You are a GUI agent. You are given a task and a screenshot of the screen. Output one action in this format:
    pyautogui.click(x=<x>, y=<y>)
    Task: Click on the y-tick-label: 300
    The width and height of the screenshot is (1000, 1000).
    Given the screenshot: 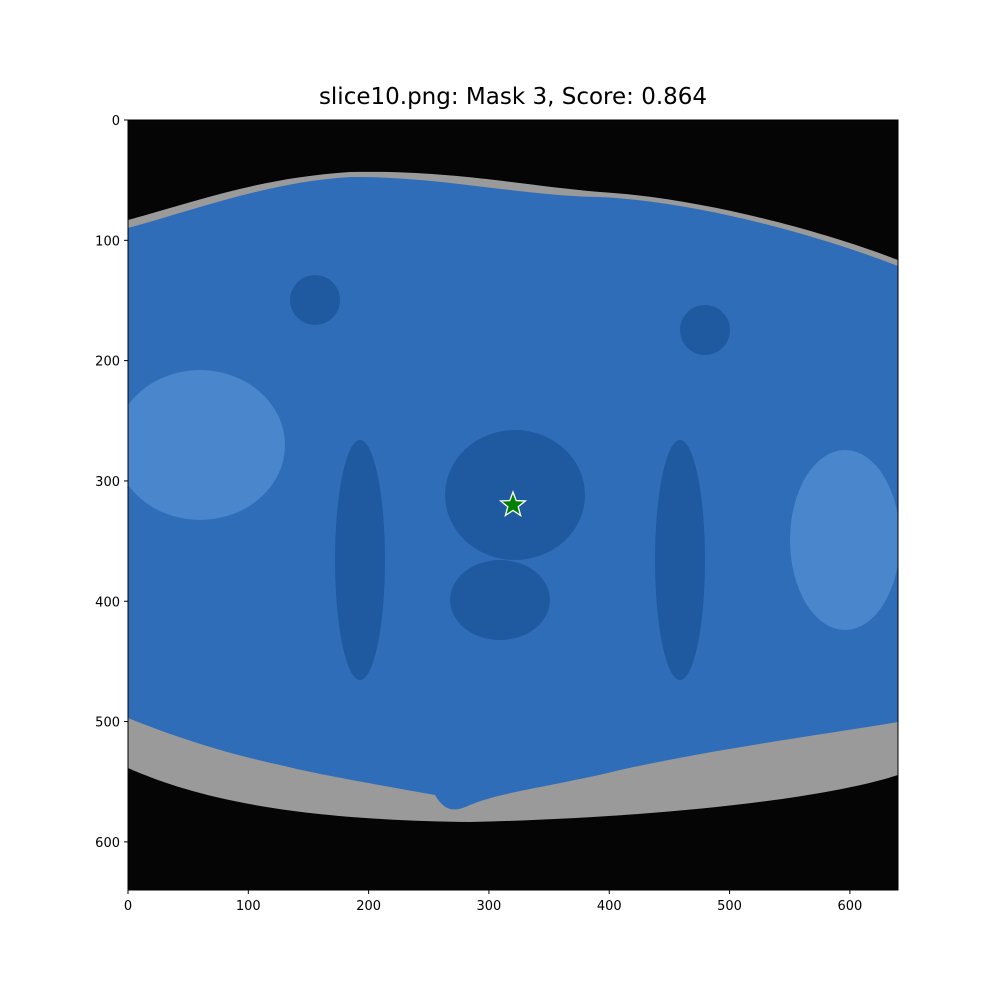 What is the action you would take?
    pyautogui.click(x=107, y=482)
    